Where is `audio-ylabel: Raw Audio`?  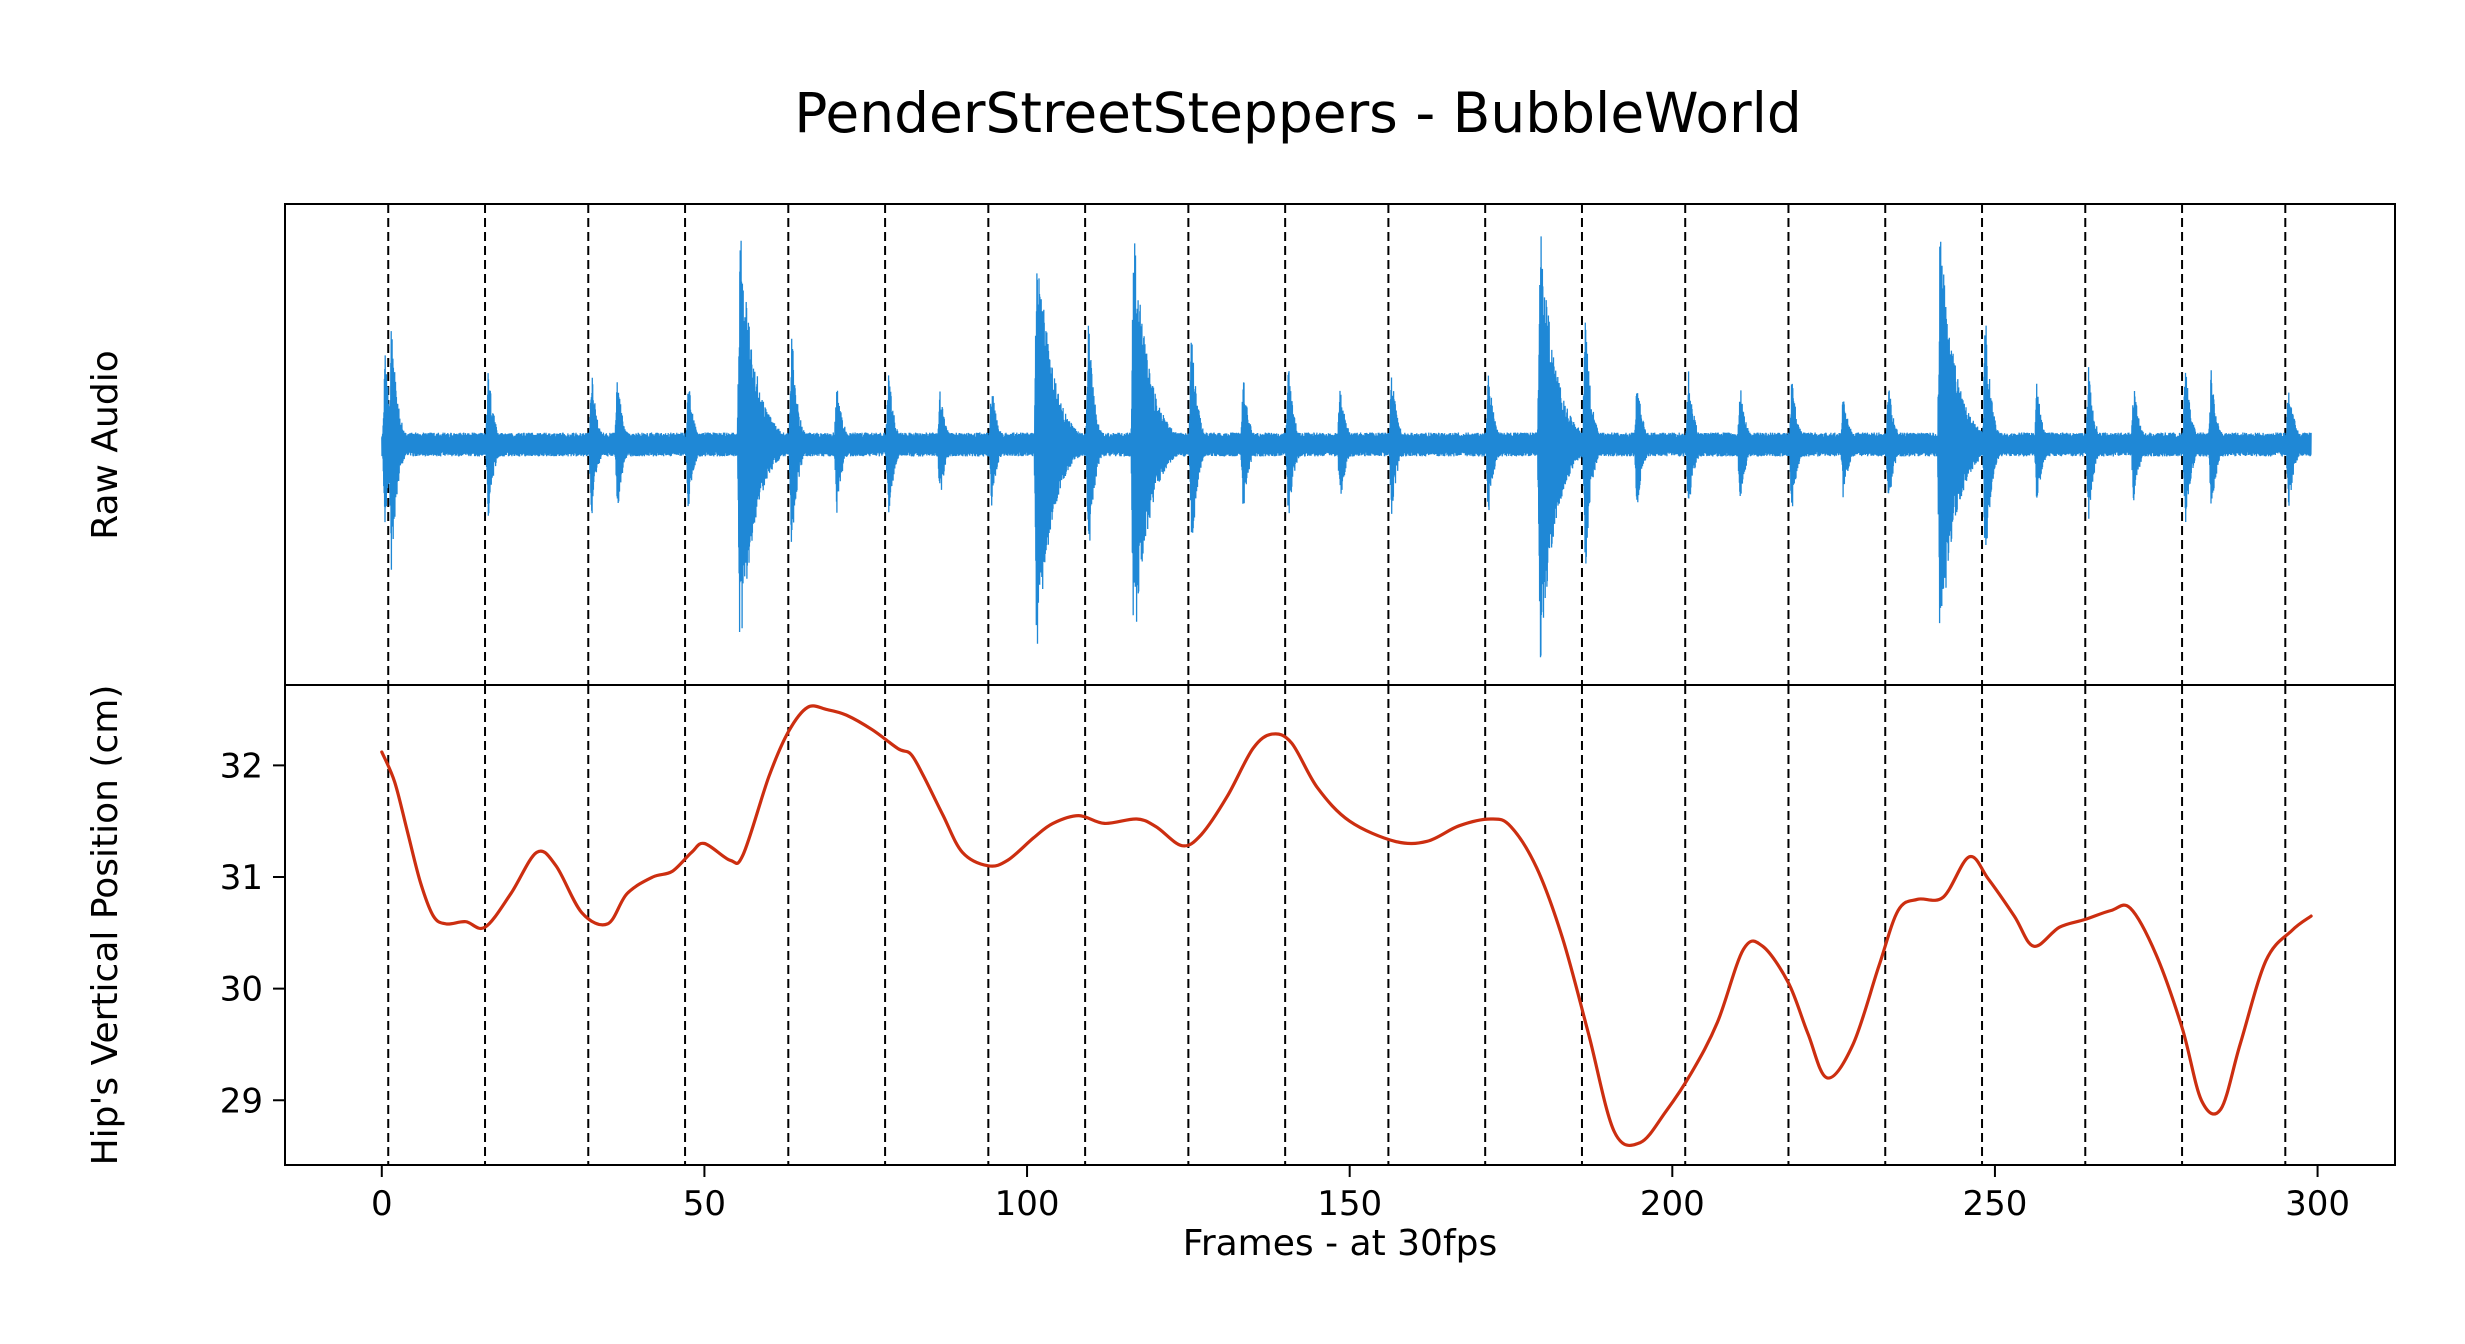 audio-ylabel: Raw Audio is located at coordinates (105, 445).